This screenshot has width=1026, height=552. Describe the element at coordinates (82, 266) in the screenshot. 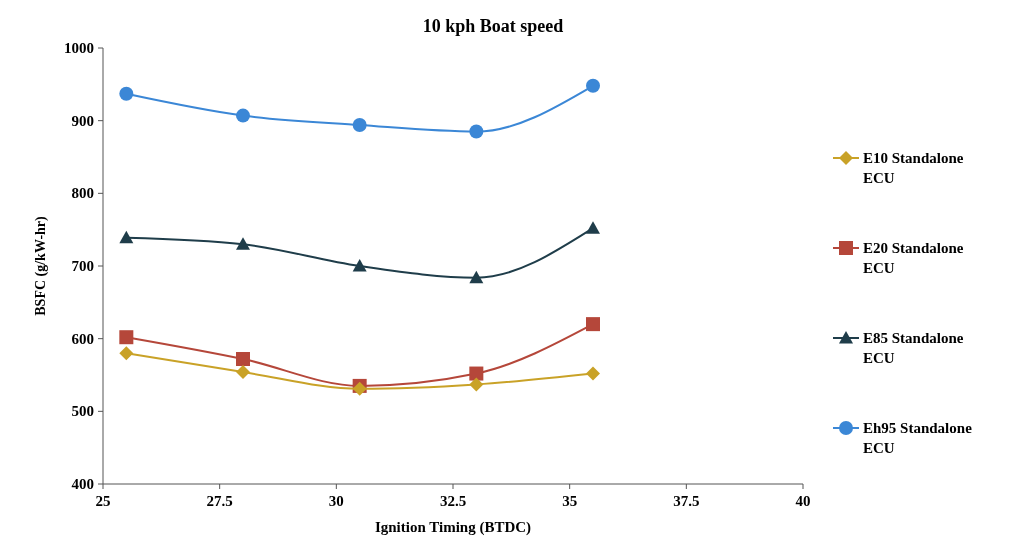

I see `y-tick-label: 700` at that location.